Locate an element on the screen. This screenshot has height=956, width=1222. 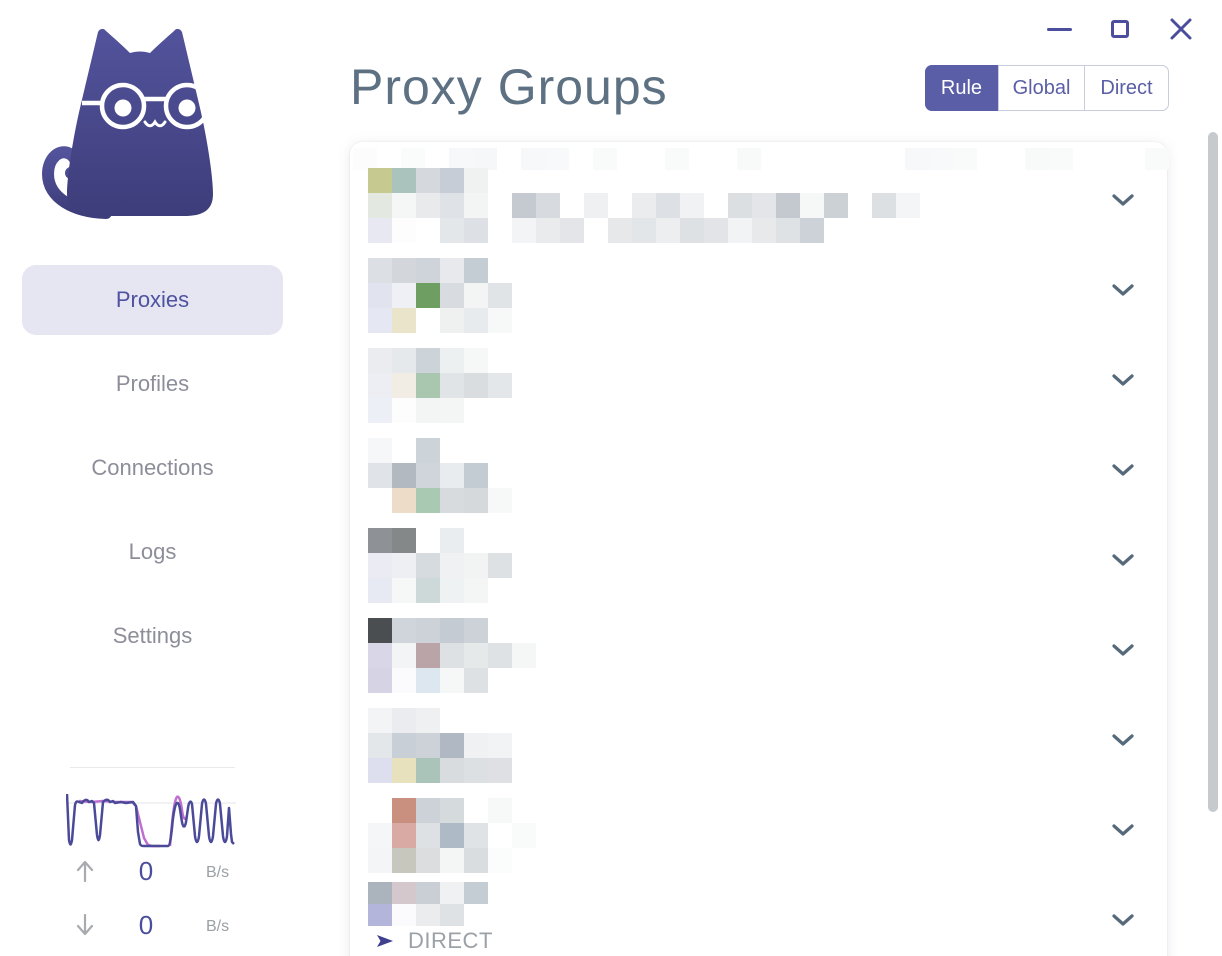
maximize-icon is located at coordinates (1120, 29).